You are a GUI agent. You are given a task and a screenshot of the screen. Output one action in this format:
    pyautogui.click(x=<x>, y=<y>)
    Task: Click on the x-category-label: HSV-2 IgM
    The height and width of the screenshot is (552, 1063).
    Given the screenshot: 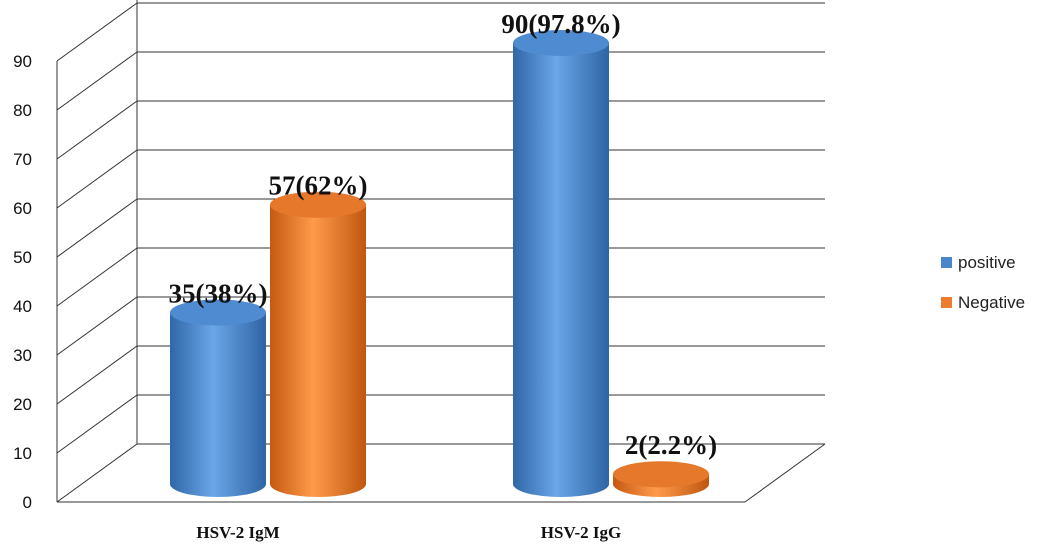 What is the action you would take?
    pyautogui.click(x=237, y=532)
    